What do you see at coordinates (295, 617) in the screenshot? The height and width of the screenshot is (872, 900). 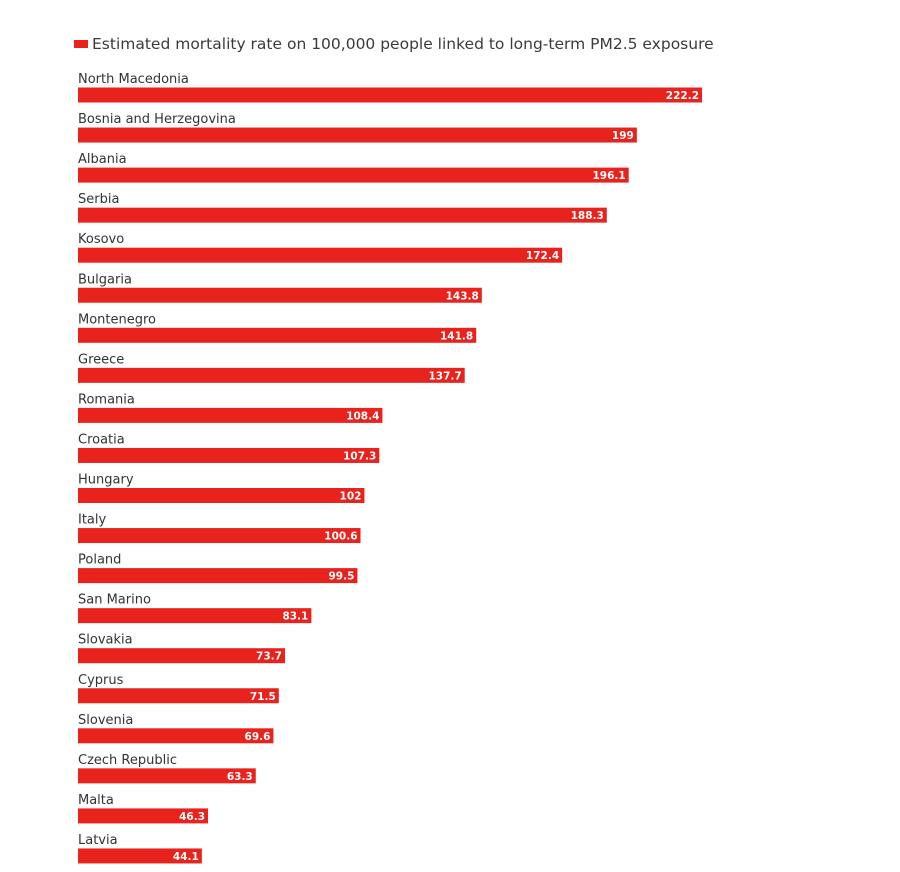 I see `value-label: 83.1` at bounding box center [295, 617].